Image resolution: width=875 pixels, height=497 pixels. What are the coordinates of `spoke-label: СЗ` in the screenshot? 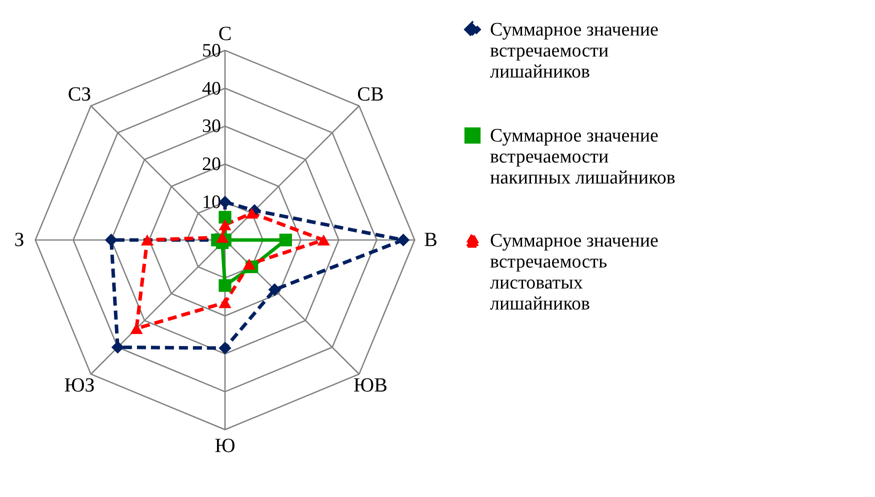 It's located at (80, 94).